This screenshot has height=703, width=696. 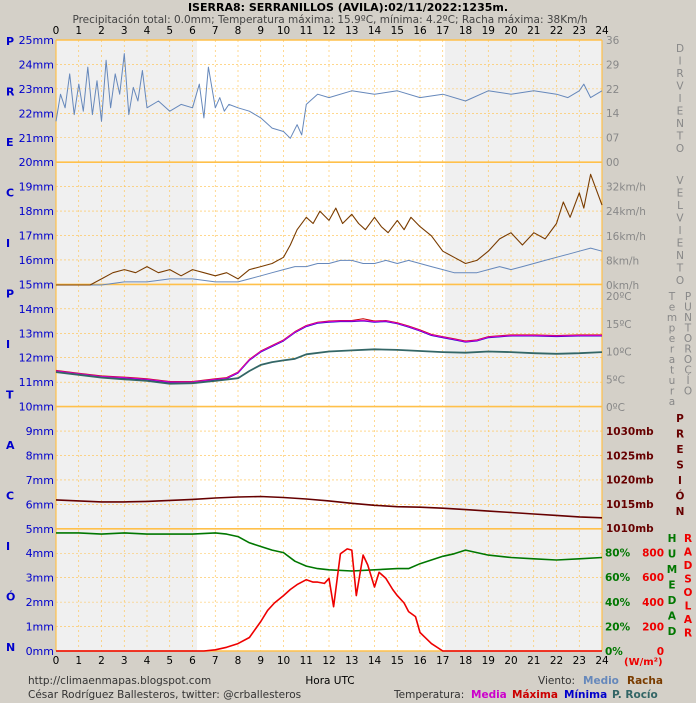 What do you see at coordinates (672, 632) in the screenshot?
I see `right-label-humedad: D` at bounding box center [672, 632].